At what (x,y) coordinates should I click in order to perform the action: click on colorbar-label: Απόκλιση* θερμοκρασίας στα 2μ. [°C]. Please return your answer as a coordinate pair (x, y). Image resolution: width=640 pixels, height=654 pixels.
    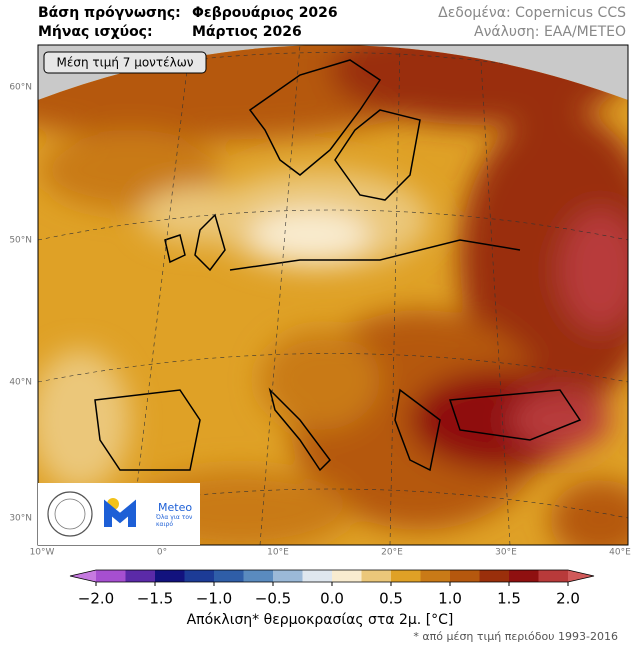
    Looking at the image, I should click on (320, 620).